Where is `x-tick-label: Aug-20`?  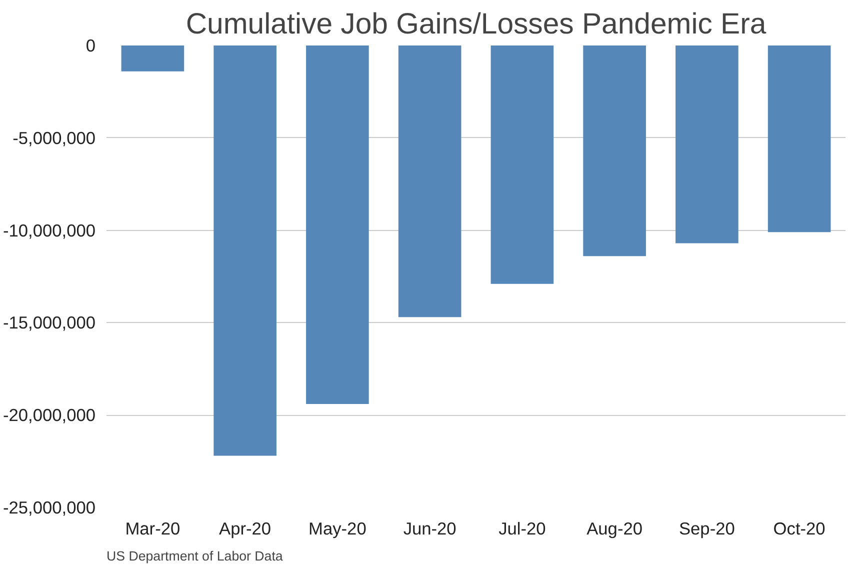
x-tick-label: Aug-20 is located at coordinates (614, 528).